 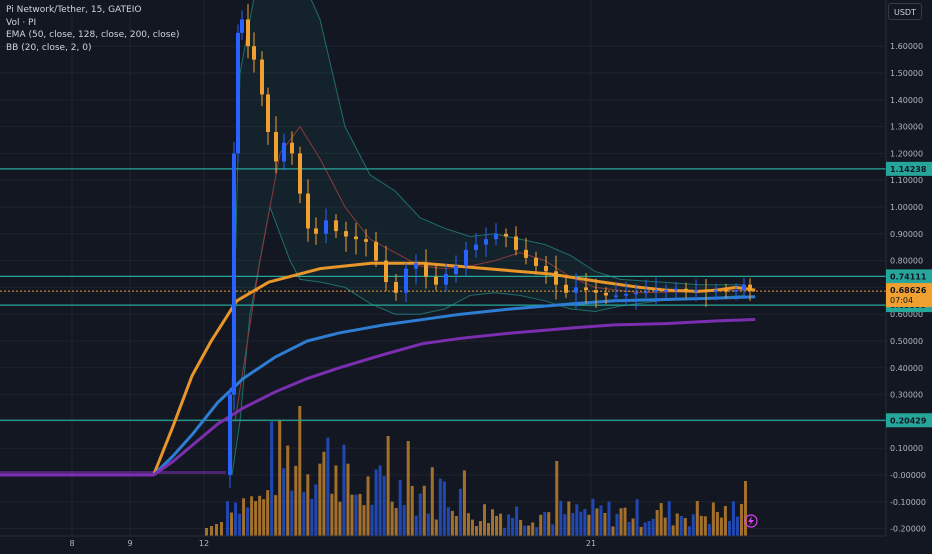 I want to click on y-tick-label: -0.10000, so click(x=908, y=502).